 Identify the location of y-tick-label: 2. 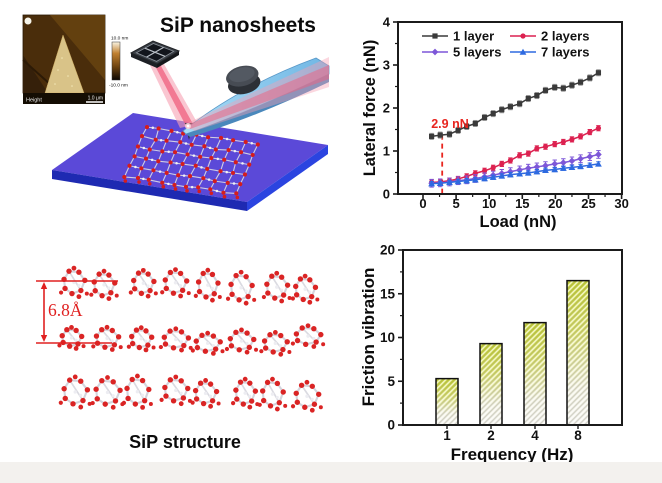
(386, 108).